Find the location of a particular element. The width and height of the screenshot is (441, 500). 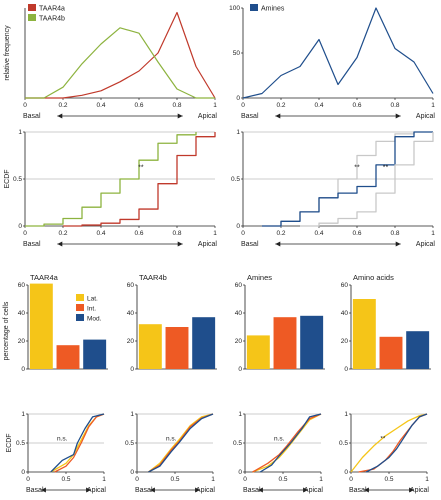

chart-bar2: 0 20 40 60 TAAR4b is located at coordinates (172, 323).